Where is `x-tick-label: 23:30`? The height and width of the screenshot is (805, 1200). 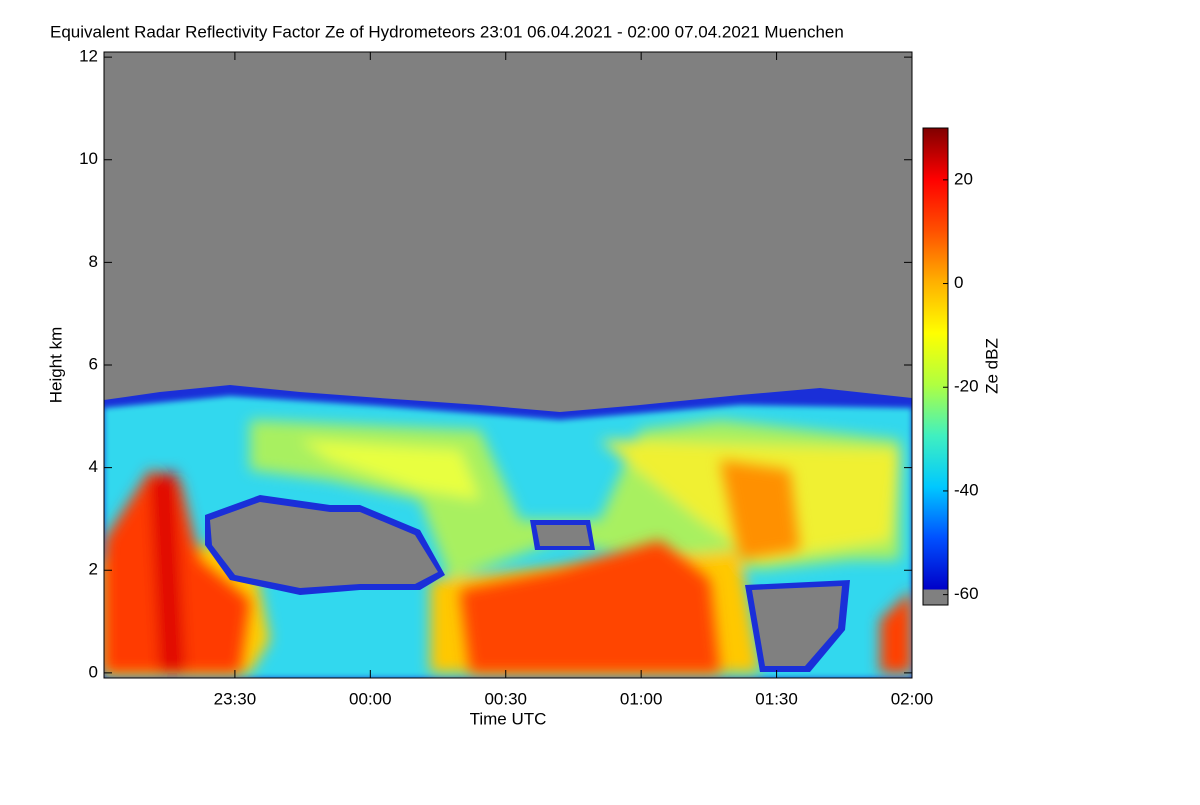 x-tick-label: 23:30 is located at coordinates (235, 698).